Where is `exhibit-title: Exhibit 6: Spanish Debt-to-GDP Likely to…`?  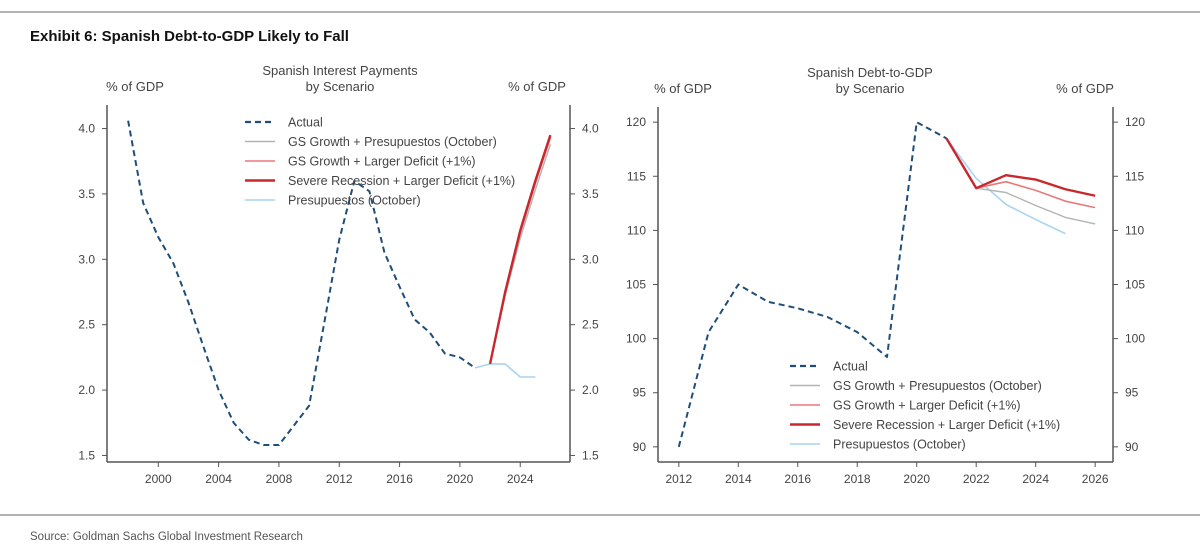
exhibit-title: Exhibit 6: Spanish Debt-to-GDP Likely to… is located at coordinates (189, 36).